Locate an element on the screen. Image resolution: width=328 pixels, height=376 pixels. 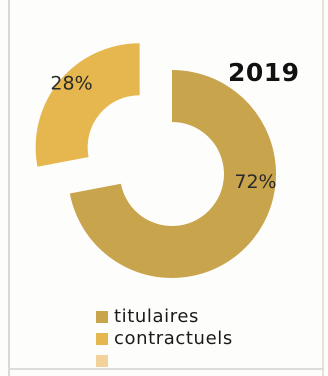
chart-title: 2019 is located at coordinates (264, 72).